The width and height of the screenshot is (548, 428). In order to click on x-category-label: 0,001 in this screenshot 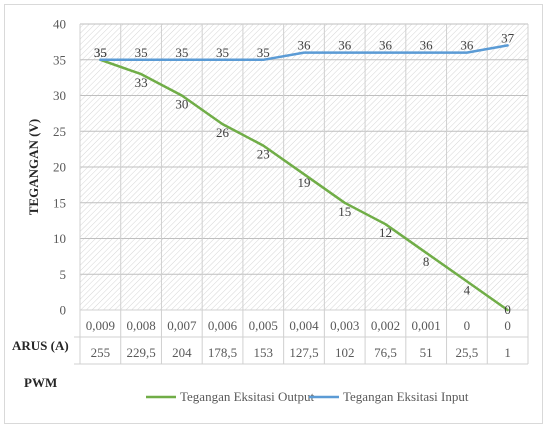, I will do `click(426, 325)`.